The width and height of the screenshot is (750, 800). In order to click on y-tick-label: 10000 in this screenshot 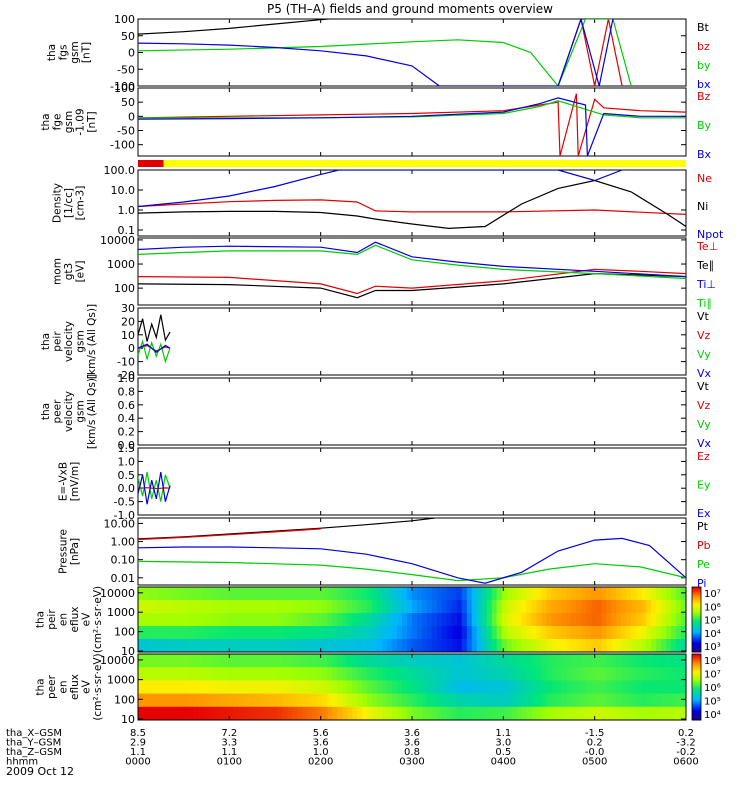, I will do `click(117, 593)`.